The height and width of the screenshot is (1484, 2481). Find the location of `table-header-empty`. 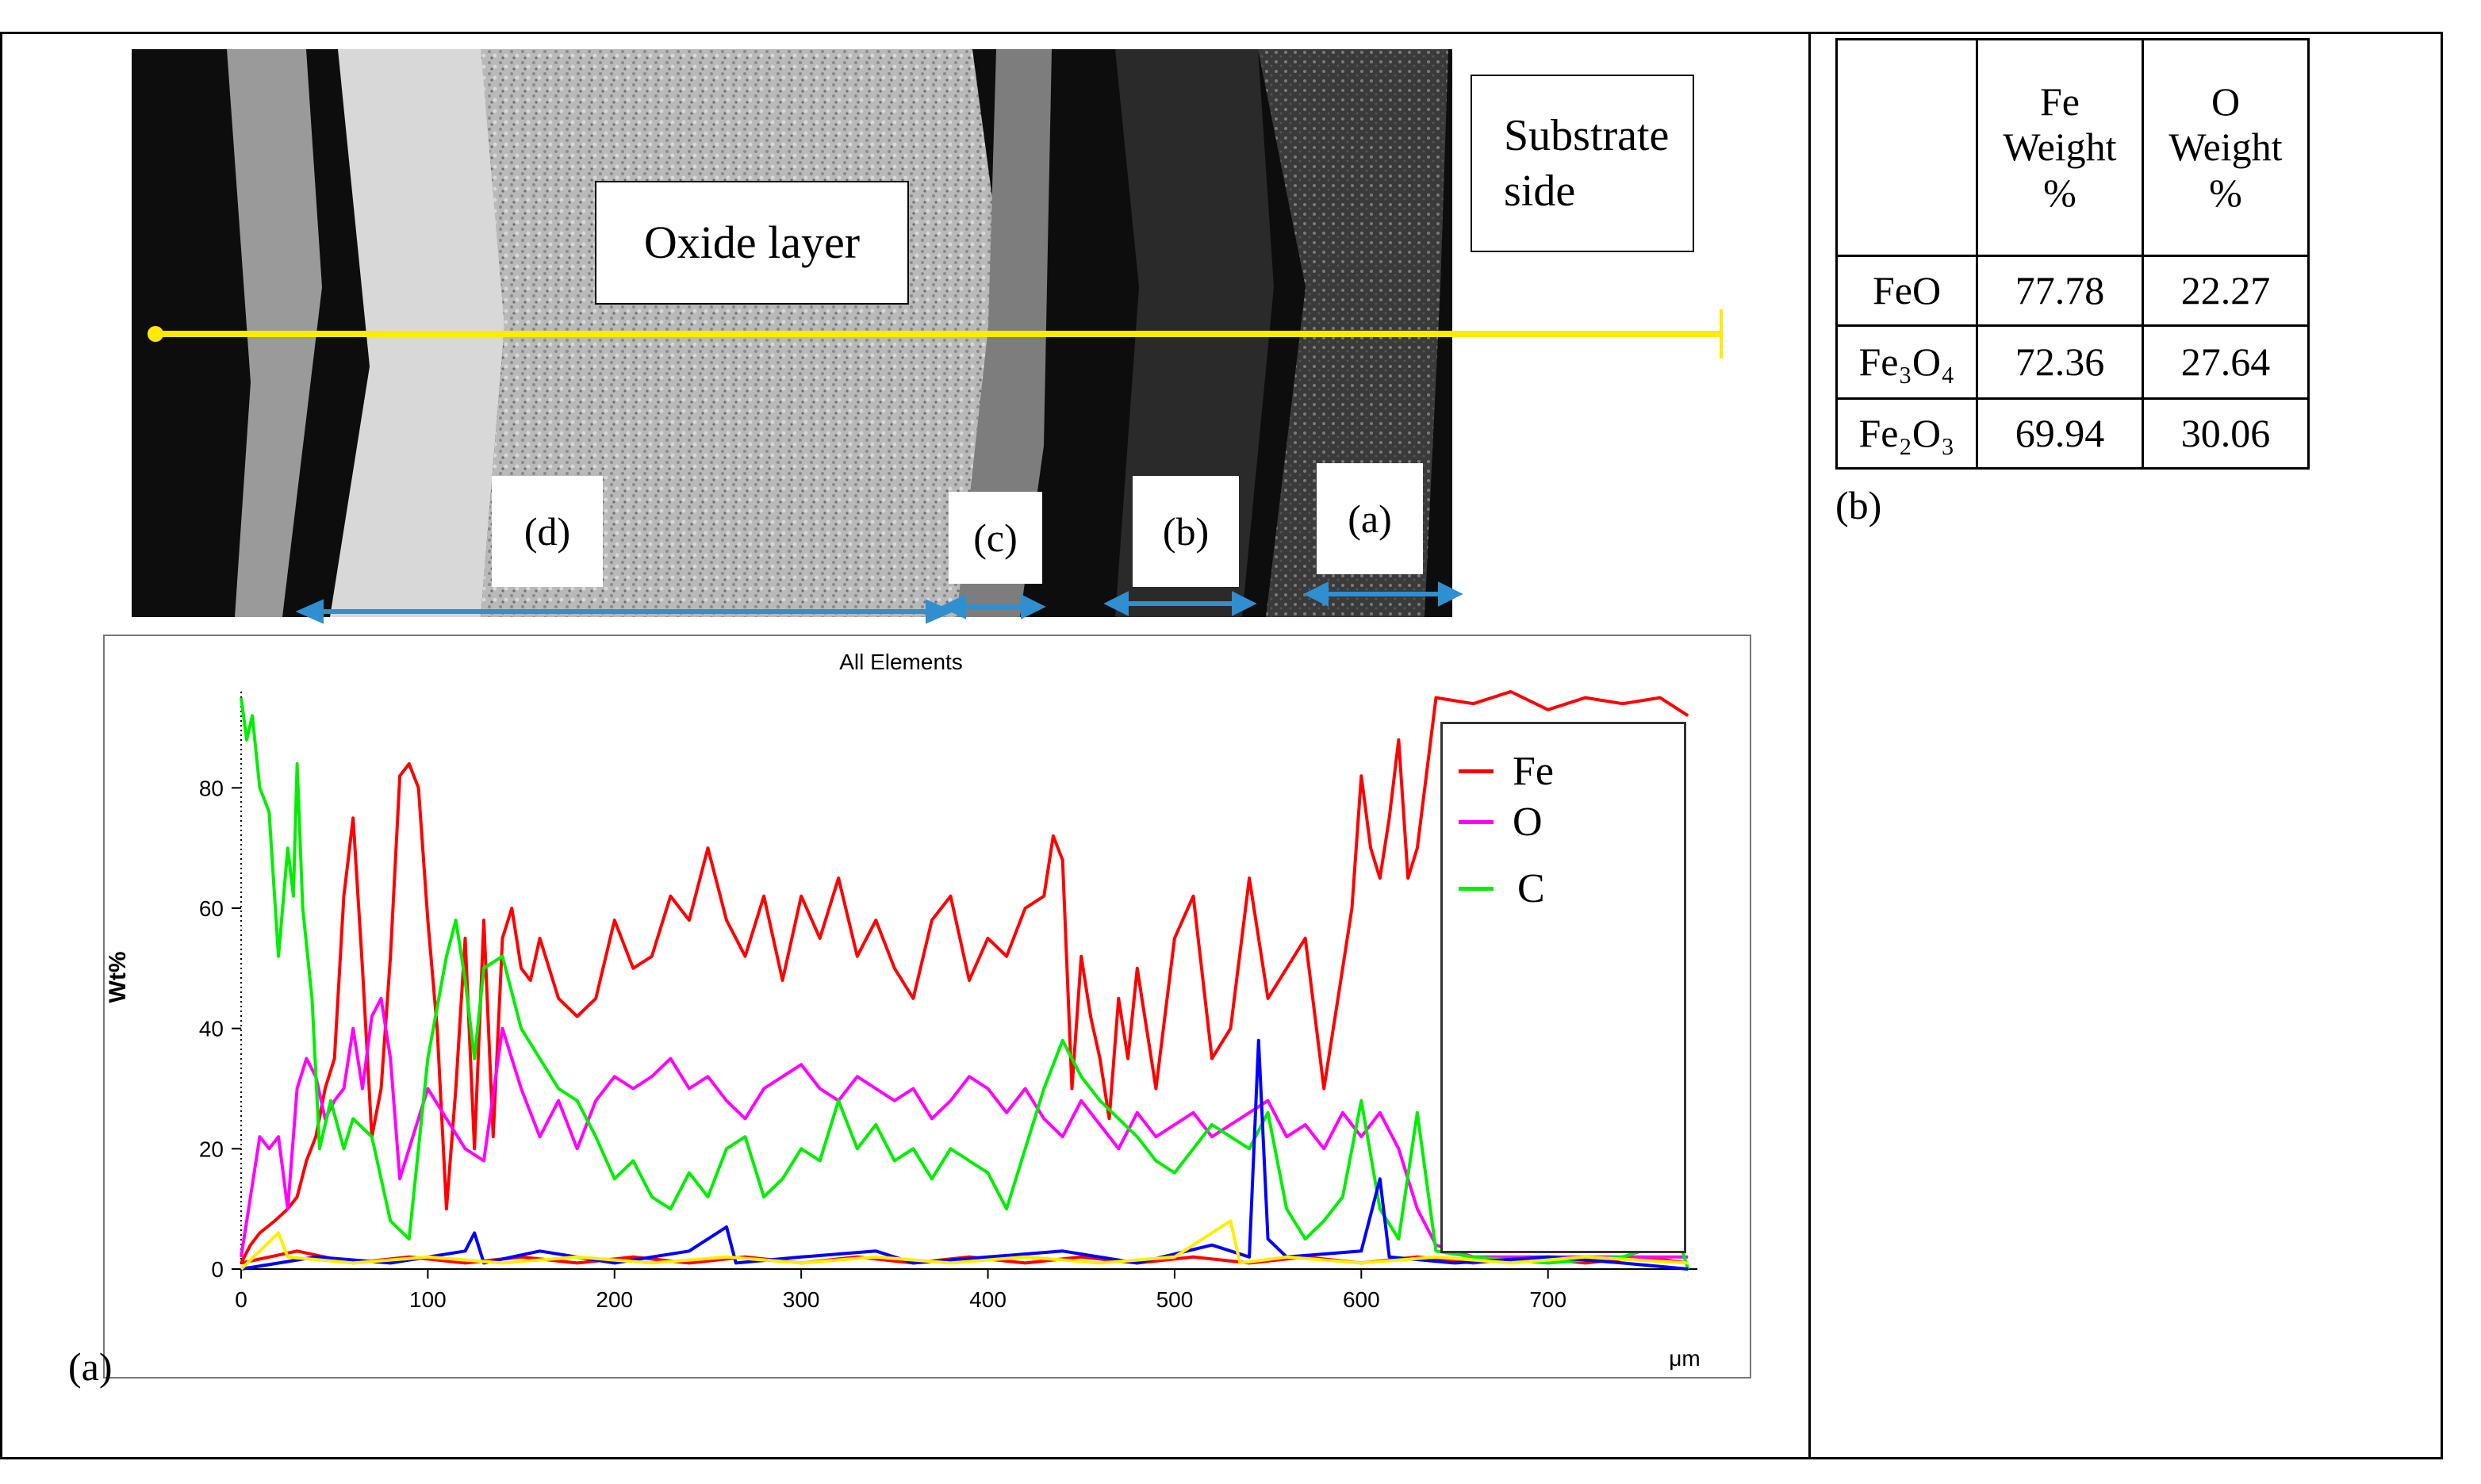

table-header-empty is located at coordinates (1907, 147).